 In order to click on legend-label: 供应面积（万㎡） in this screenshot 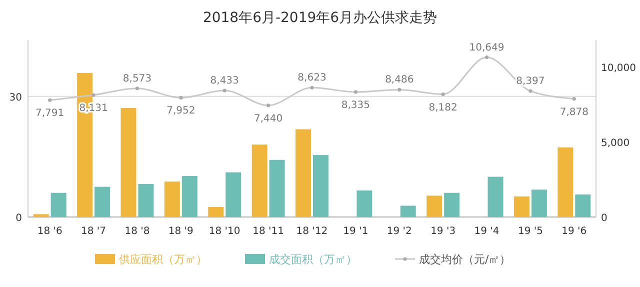, I will do `click(163, 259)`.